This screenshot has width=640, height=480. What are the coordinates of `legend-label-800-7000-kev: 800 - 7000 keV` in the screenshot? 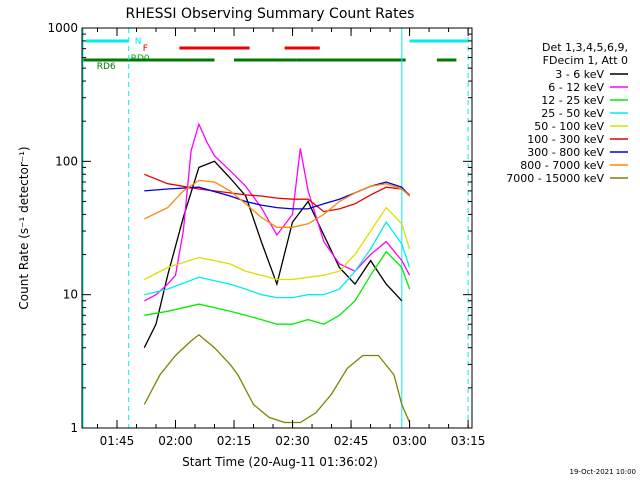 It's located at (562, 165).